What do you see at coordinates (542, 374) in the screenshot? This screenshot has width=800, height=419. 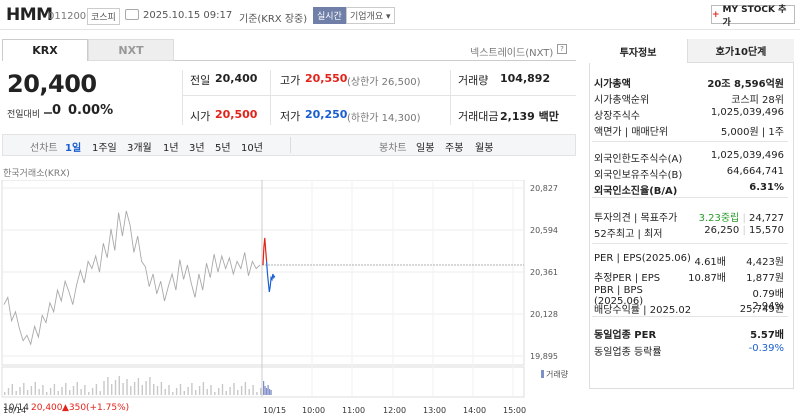 I see `volume-legend-swatch` at bounding box center [542, 374].